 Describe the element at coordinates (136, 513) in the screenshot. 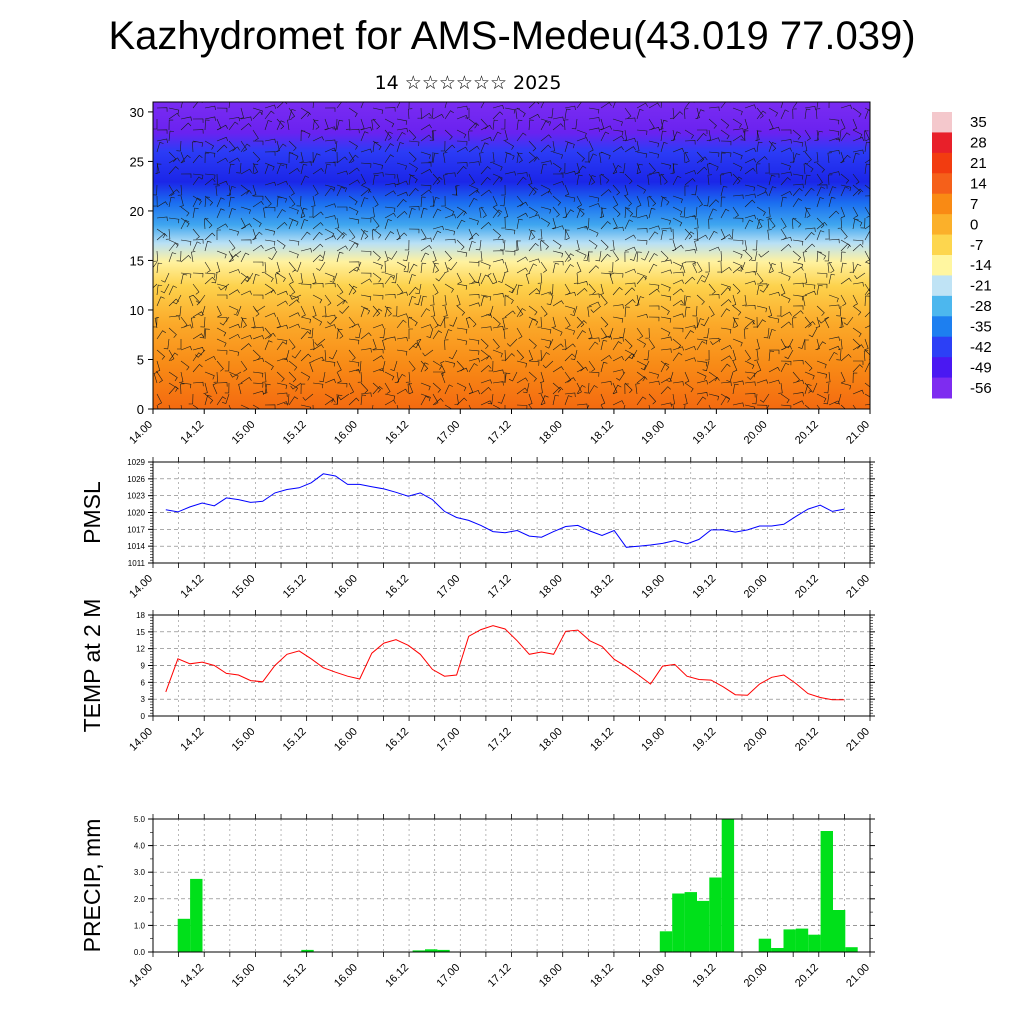

I see `panel-ytick-label: 1020` at that location.